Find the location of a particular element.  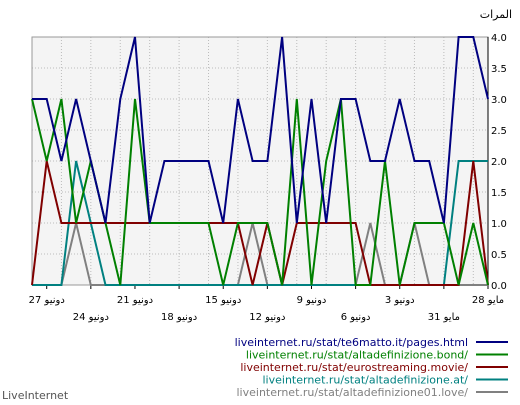

legend-label: liveinternet.ru/stat/altadefinizione.at/ is located at coordinates (366, 380).